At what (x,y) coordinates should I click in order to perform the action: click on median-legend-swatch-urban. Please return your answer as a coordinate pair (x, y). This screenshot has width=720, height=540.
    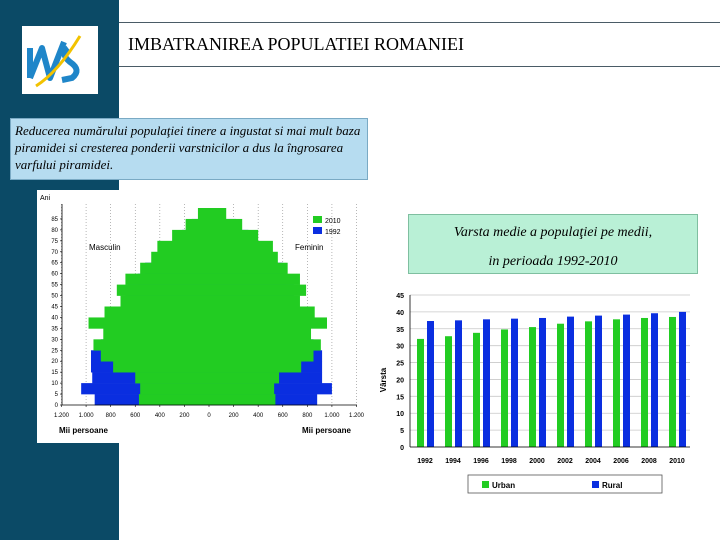
    Looking at the image, I should click on (485, 484).